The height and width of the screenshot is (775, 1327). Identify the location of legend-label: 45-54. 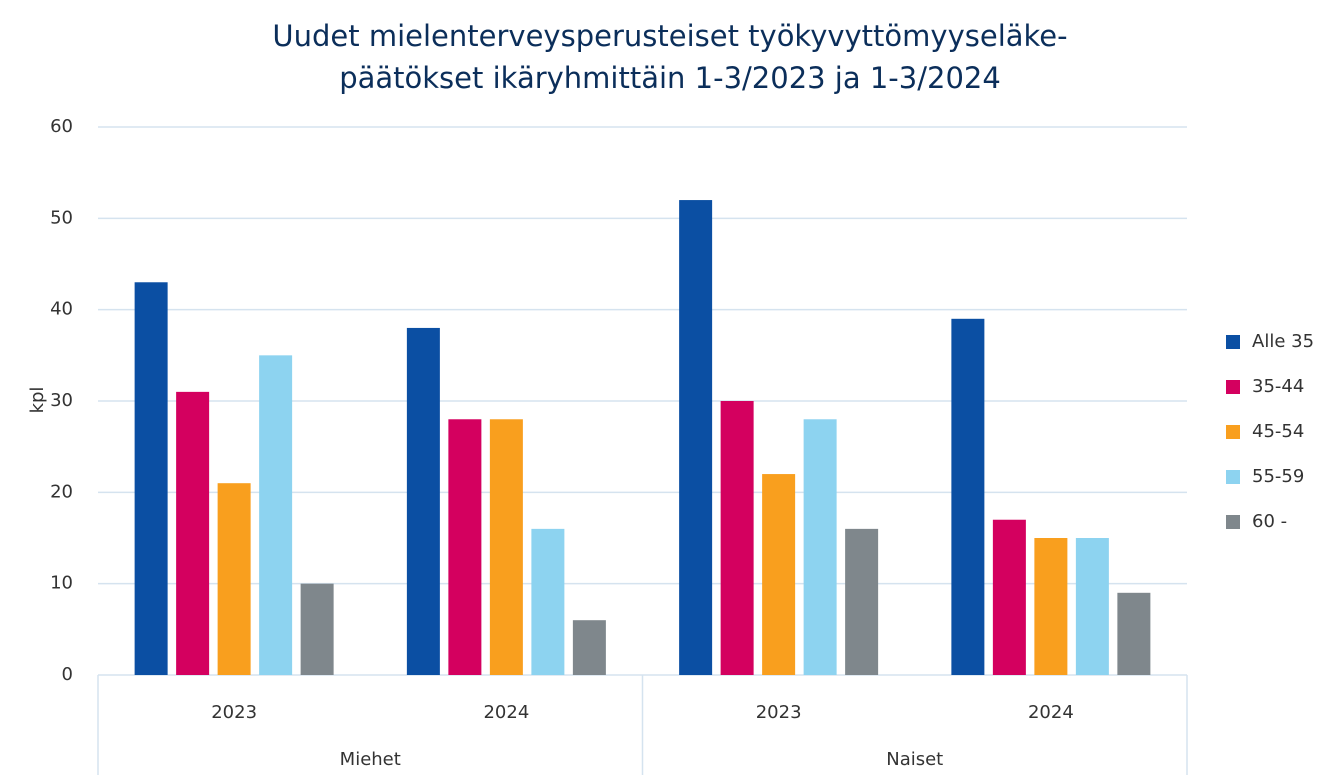
(1278, 431).